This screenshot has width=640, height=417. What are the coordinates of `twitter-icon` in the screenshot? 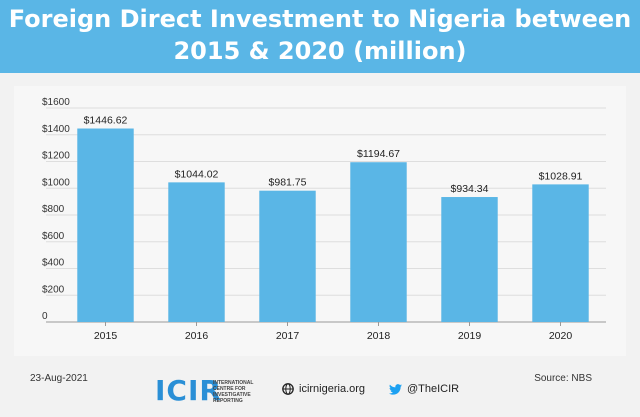 It's located at (395, 389).